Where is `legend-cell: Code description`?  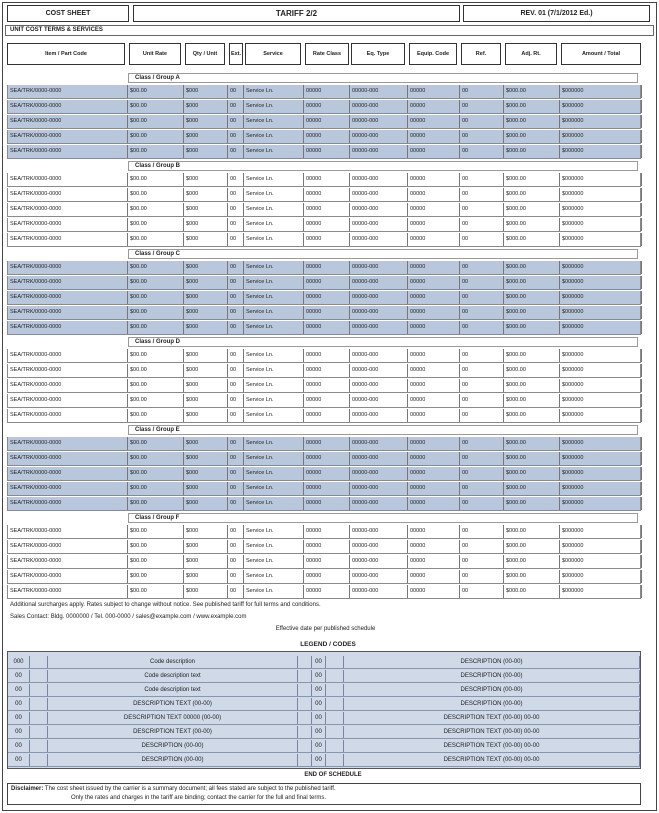 legend-cell: Code description is located at coordinates (173, 662).